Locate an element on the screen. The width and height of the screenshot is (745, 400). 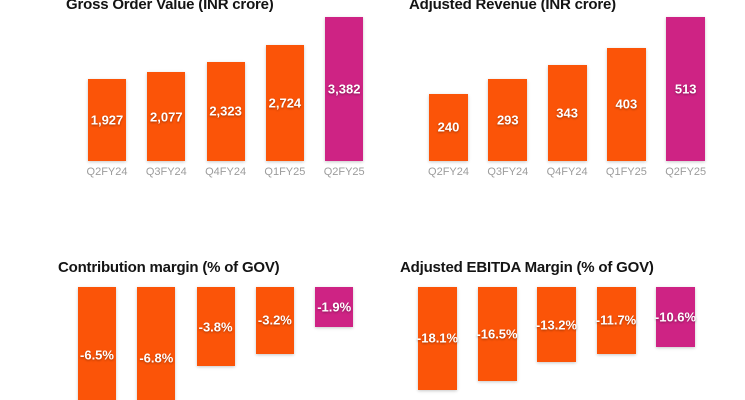
chart-title-contribution-margin: Contribution margin (% of GOV) is located at coordinates (169, 267).